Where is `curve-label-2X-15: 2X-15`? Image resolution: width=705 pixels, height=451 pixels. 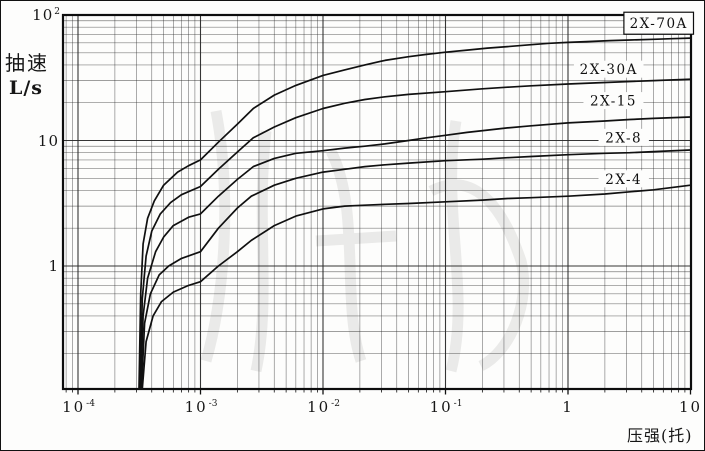 curve-label-2X-15: 2X-15 is located at coordinates (613, 102).